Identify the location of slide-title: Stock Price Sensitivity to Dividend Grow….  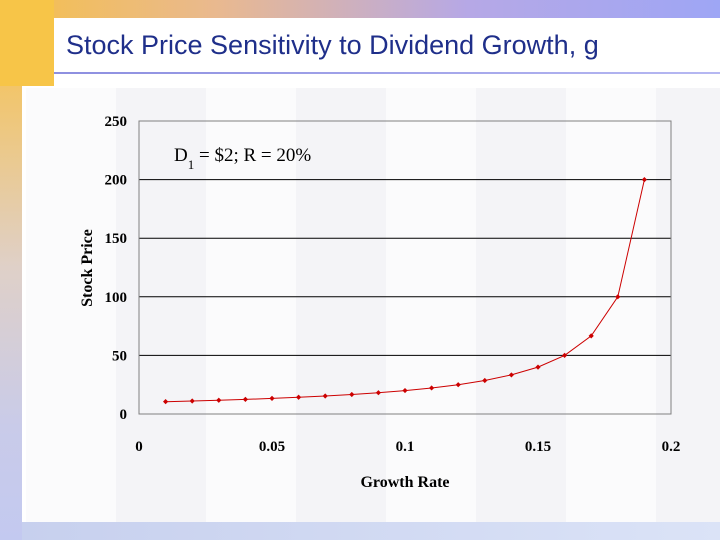
(332, 45).